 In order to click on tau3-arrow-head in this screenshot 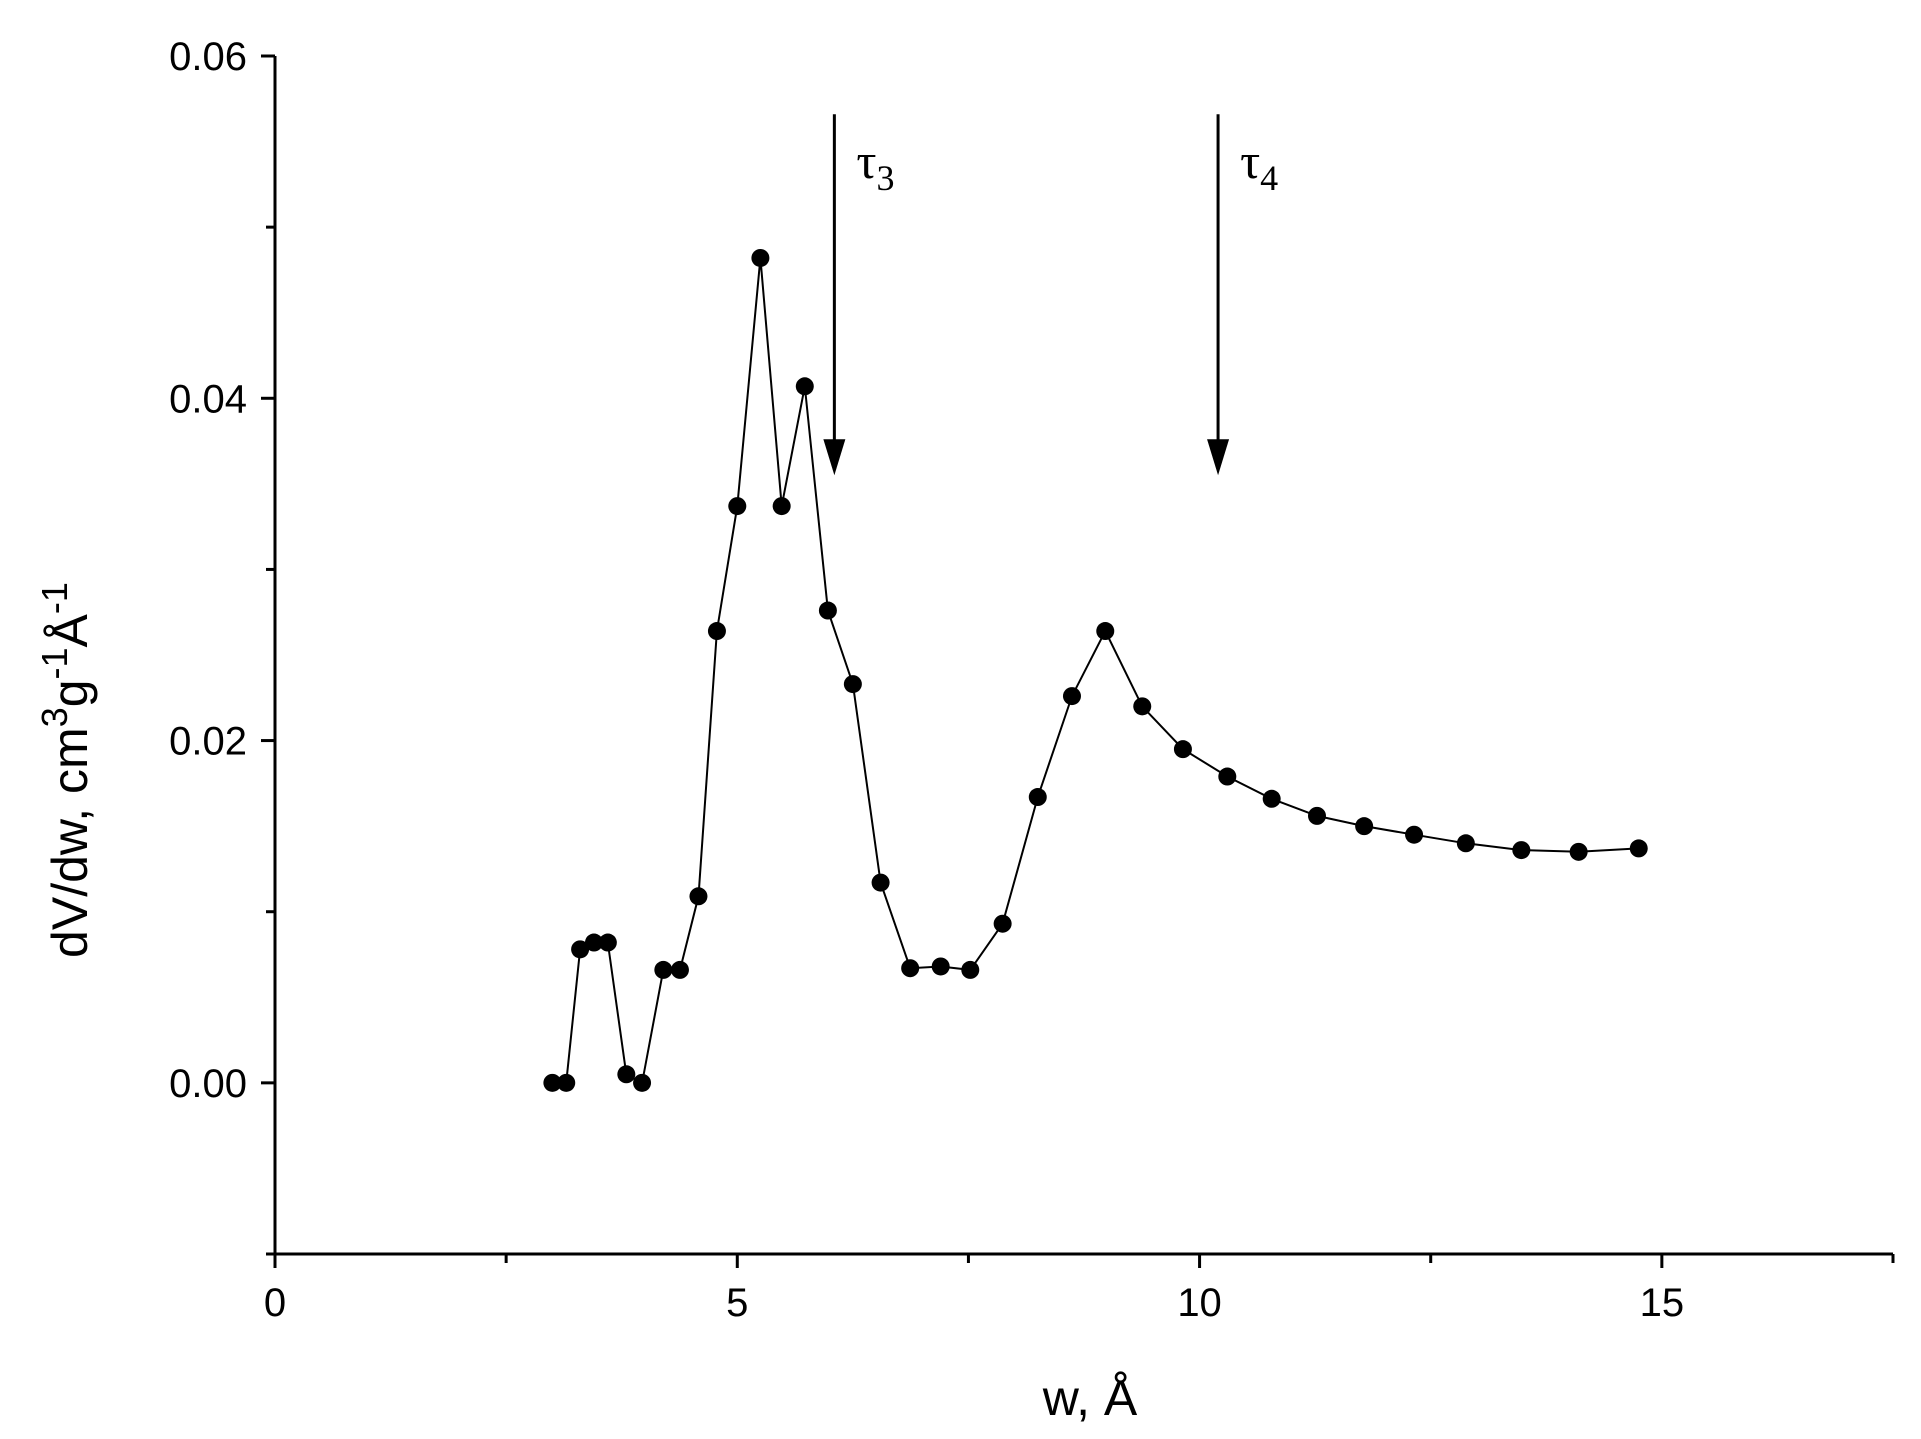, I will do `click(834, 457)`.